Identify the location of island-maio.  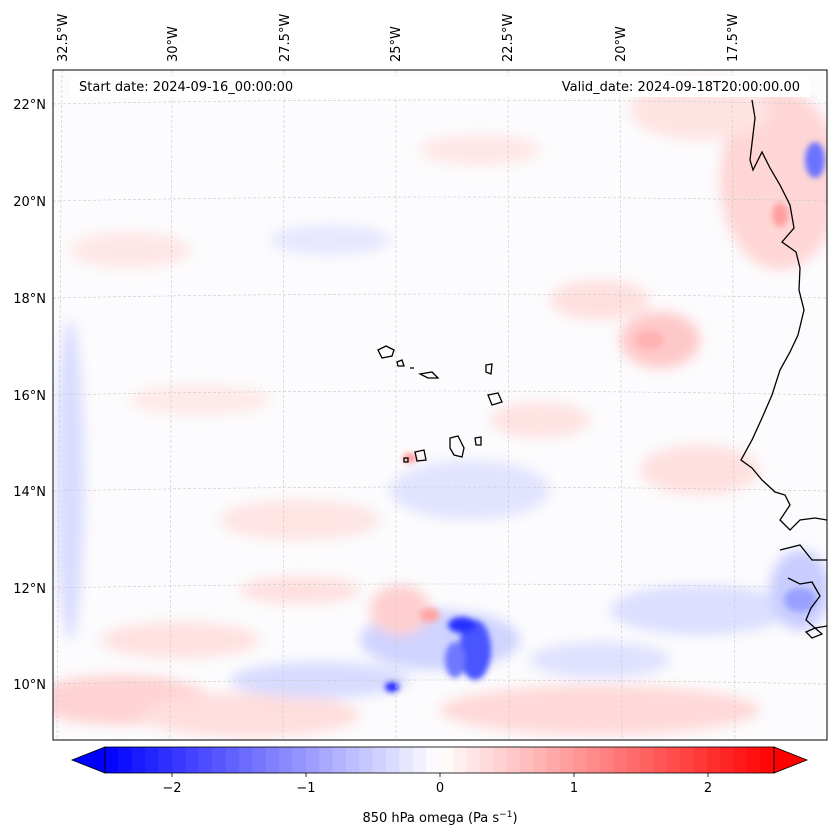
(478, 441).